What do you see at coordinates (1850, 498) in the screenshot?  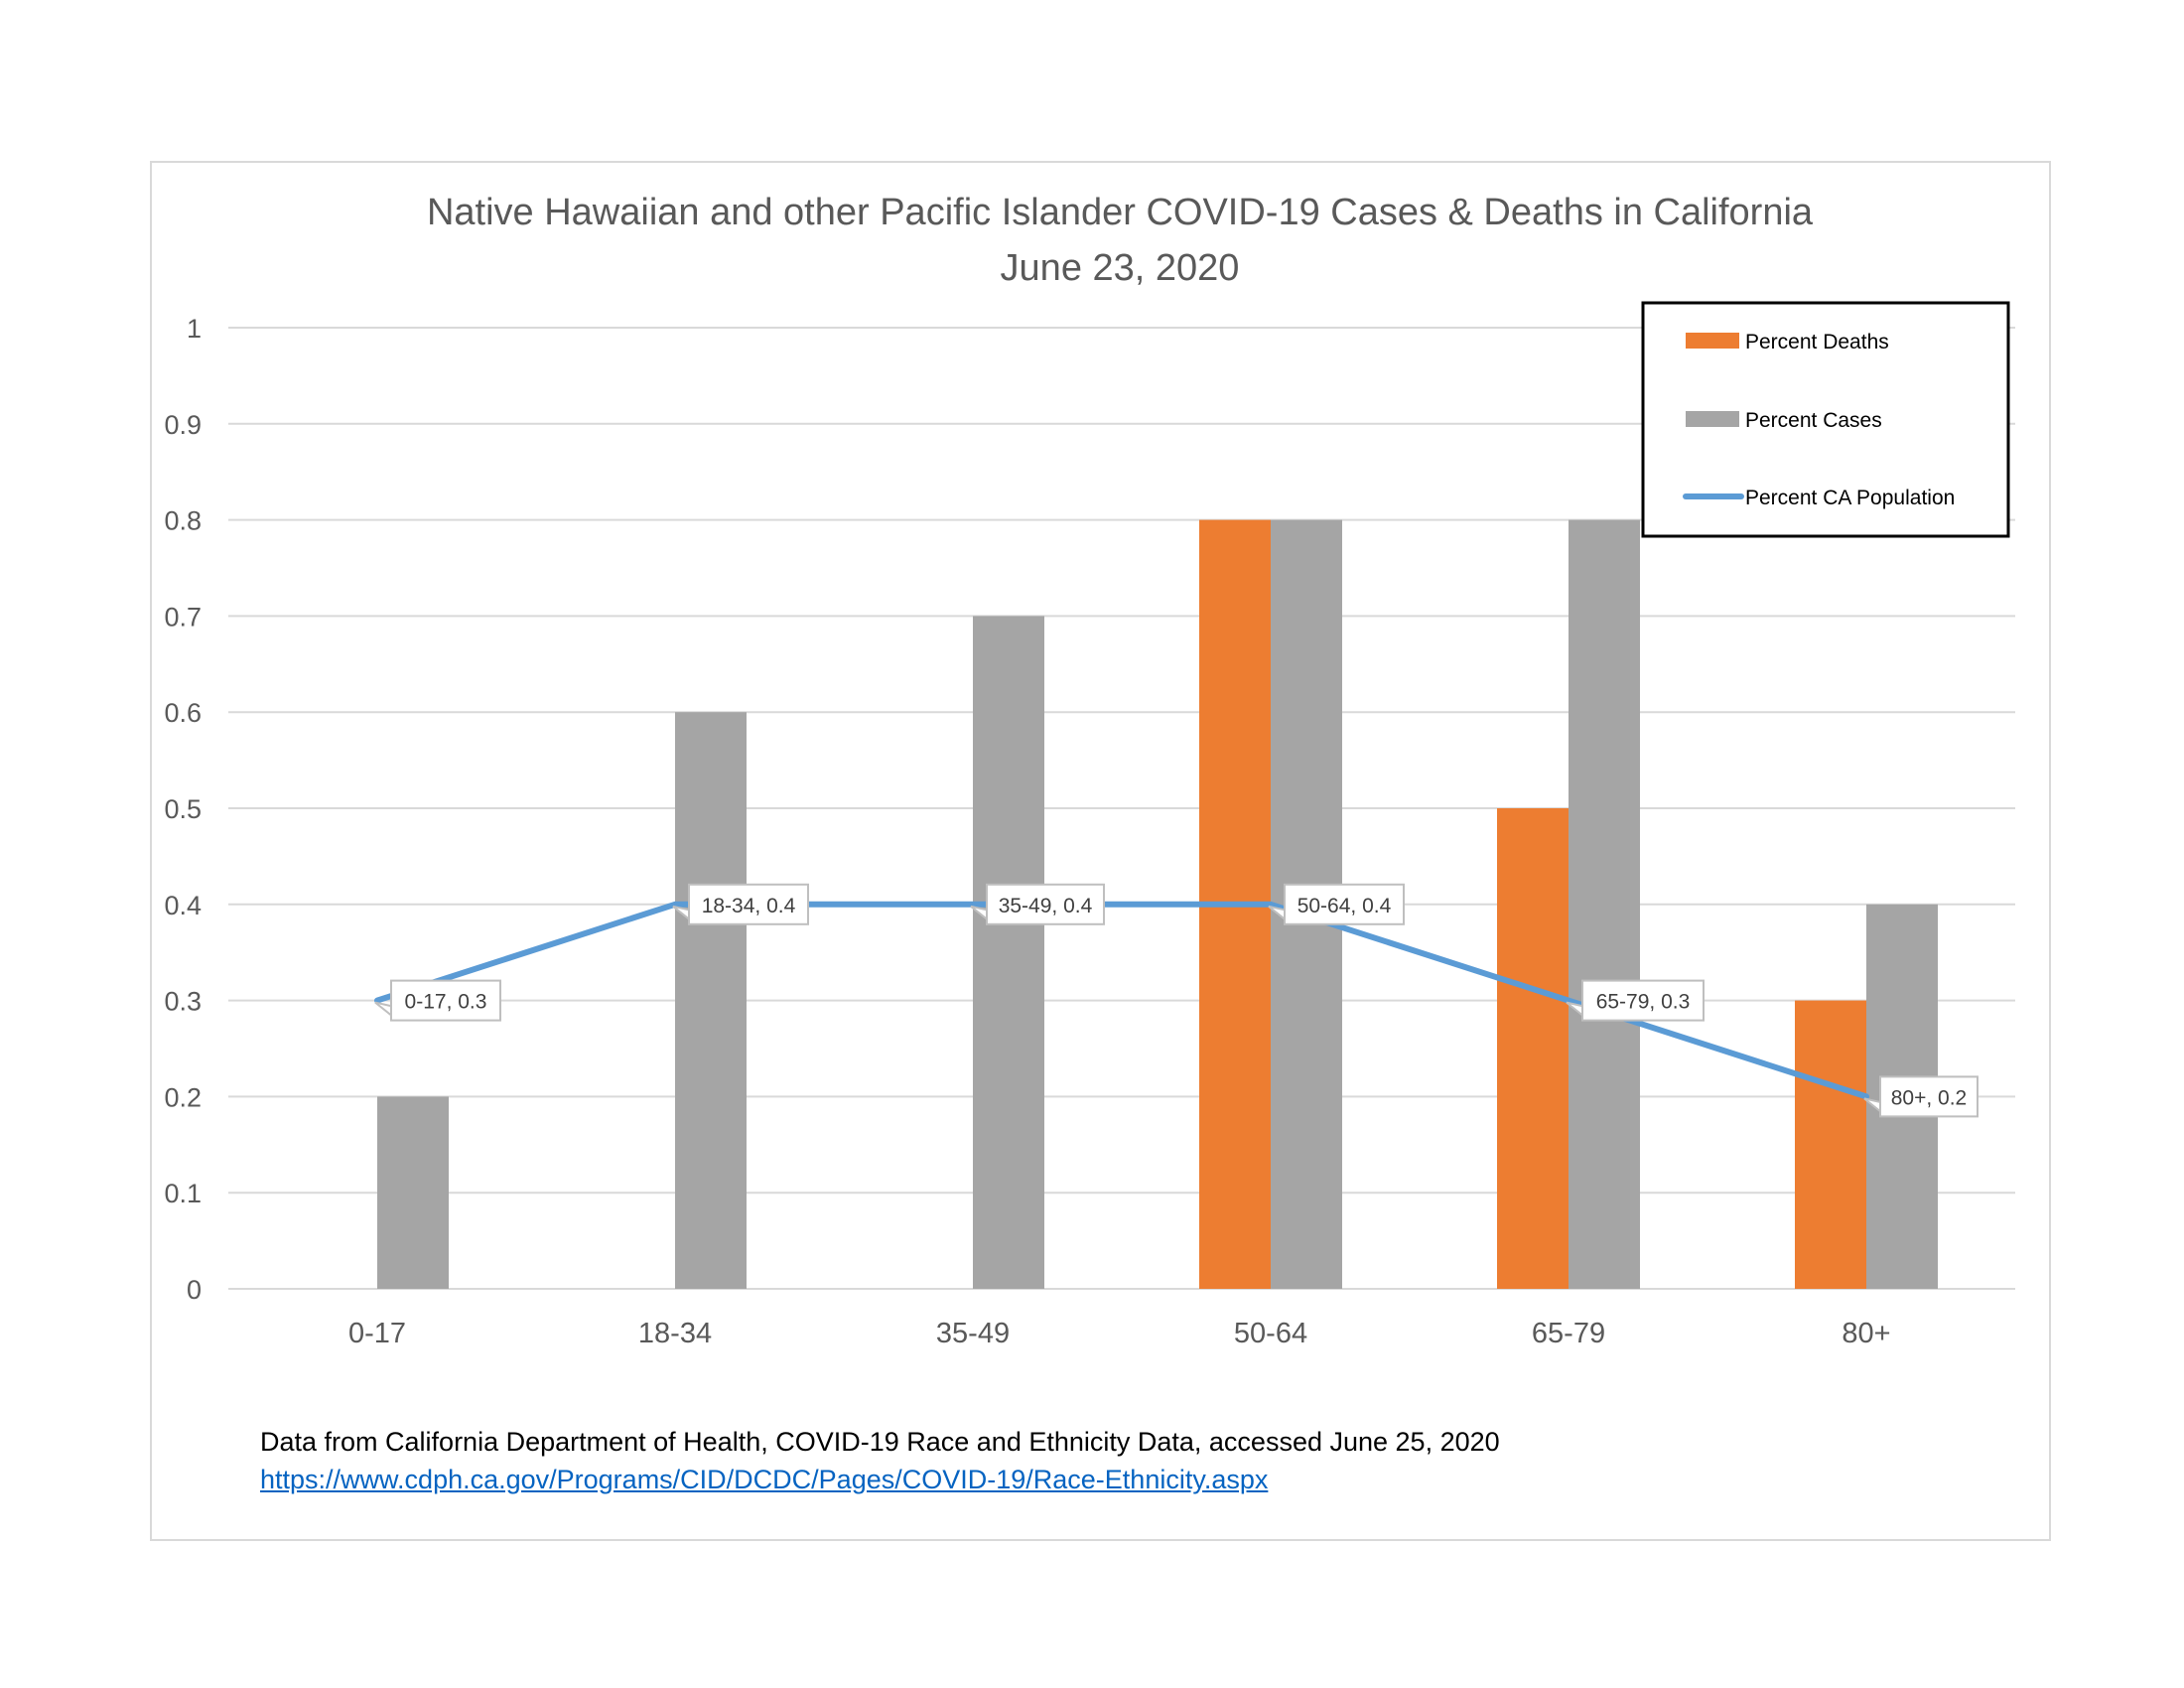 I see `legend-label: Percent CA Population` at bounding box center [1850, 498].